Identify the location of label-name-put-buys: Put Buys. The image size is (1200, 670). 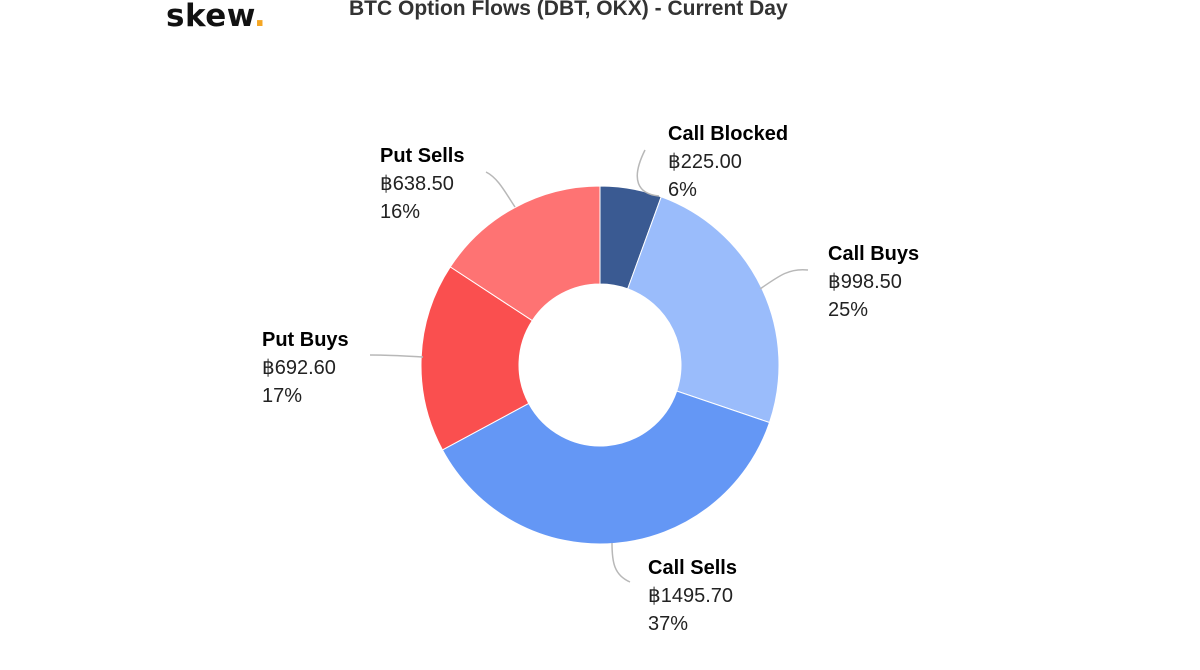
(305, 340).